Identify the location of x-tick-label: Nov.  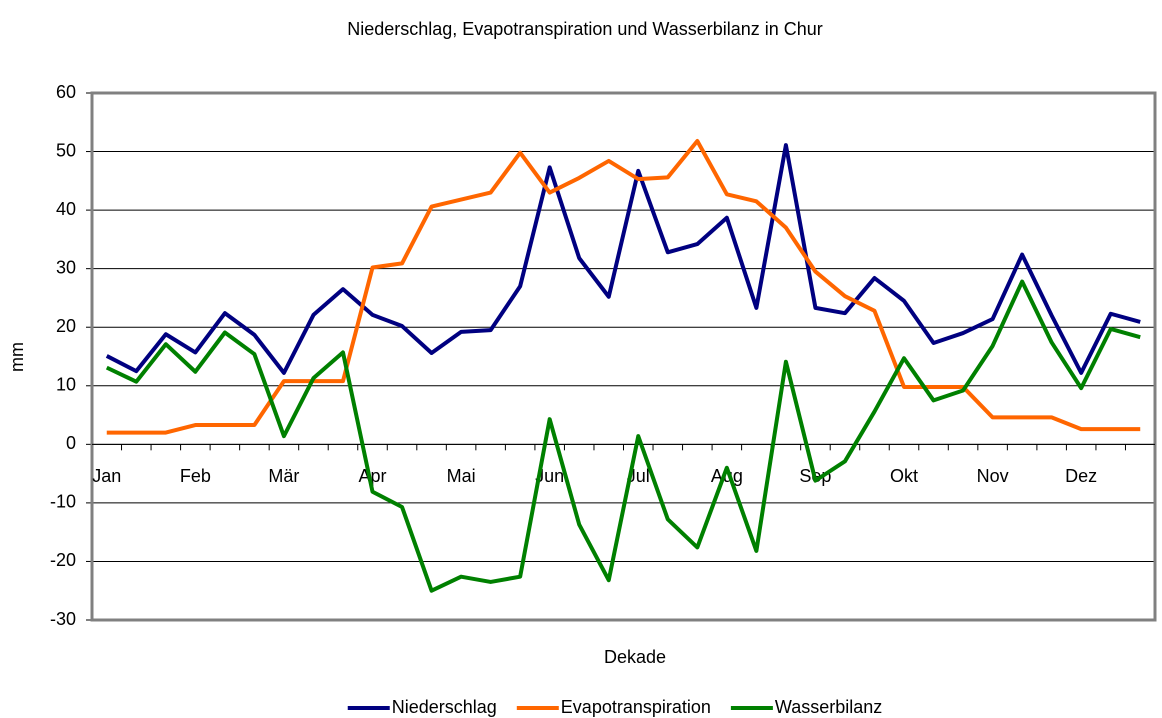
(993, 476).